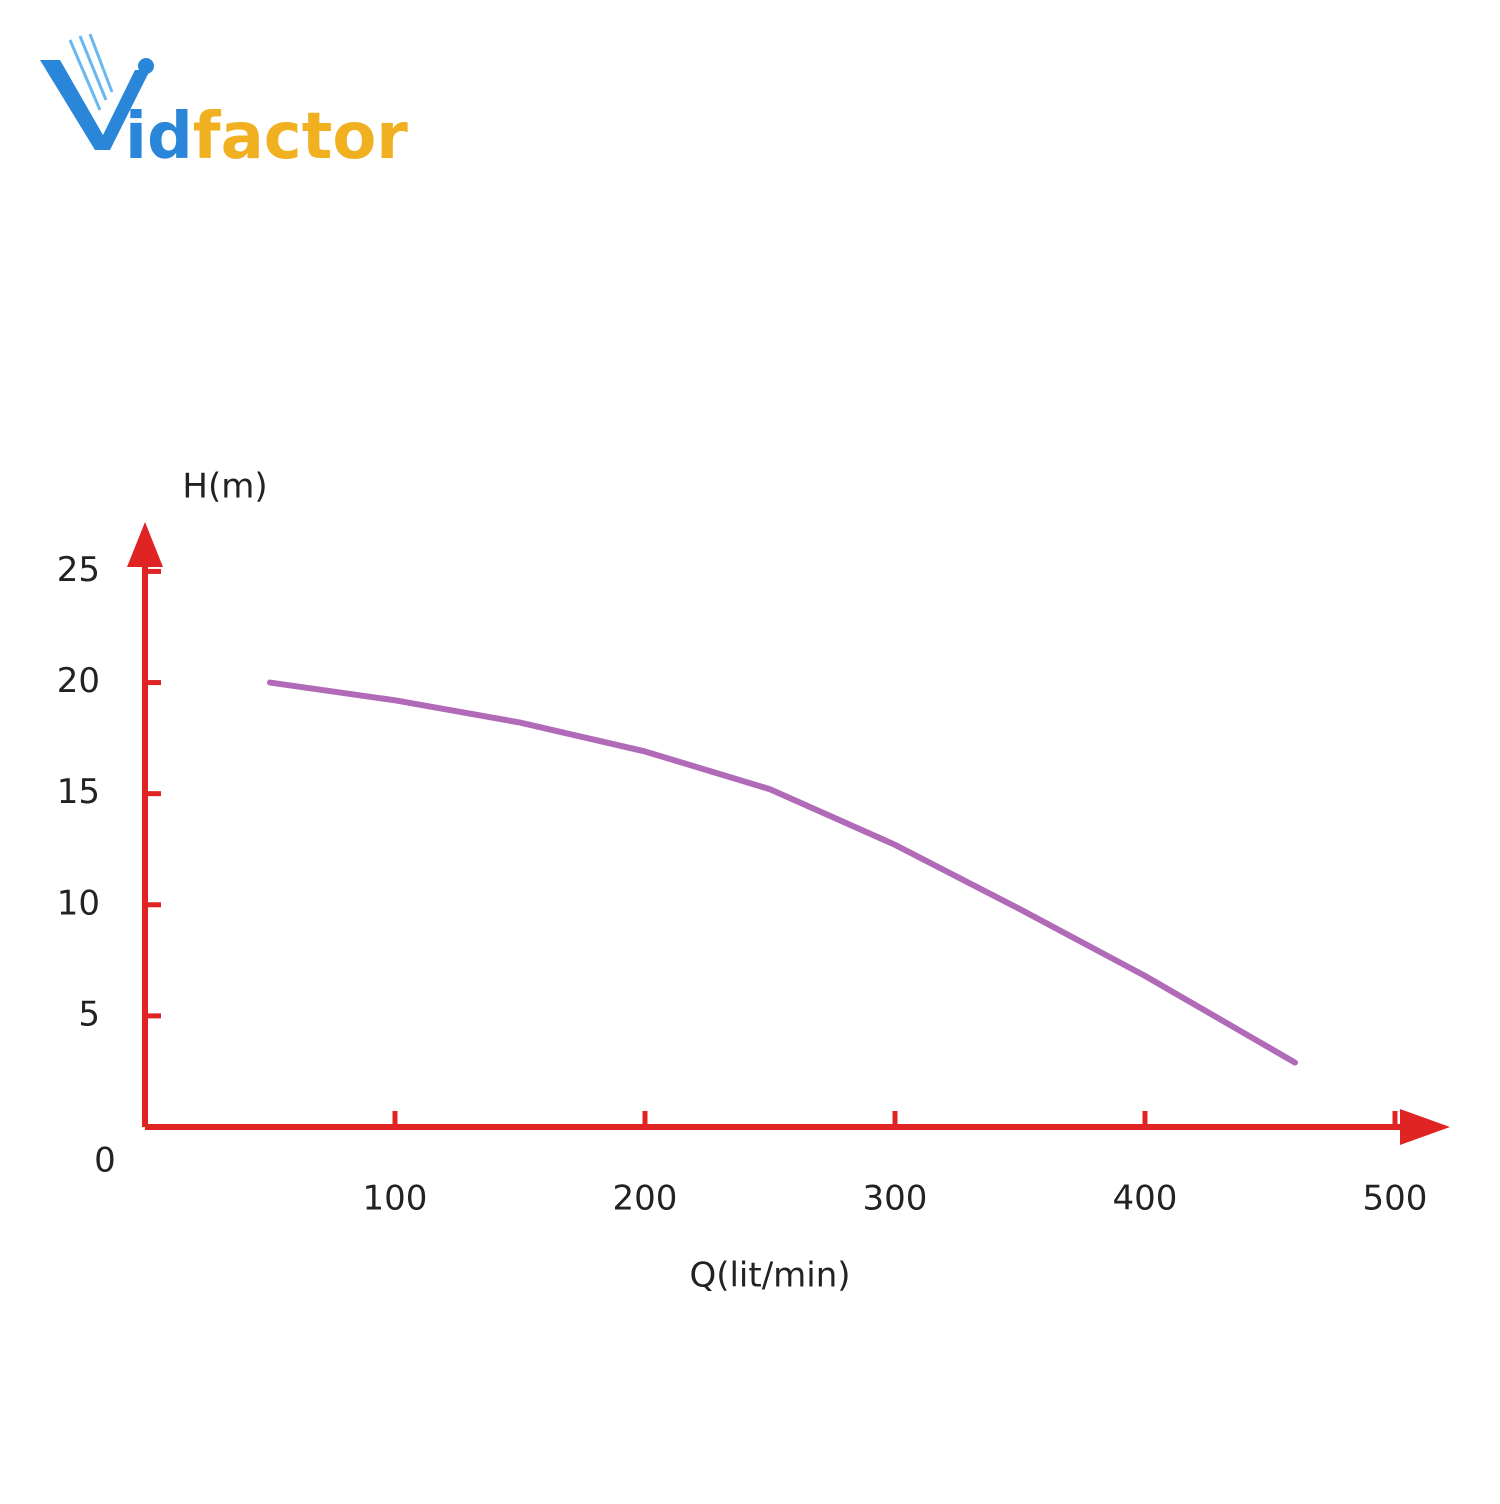 The height and width of the screenshot is (1504, 1500). What do you see at coordinates (159, 137) in the screenshot?
I see `logo-id: id` at bounding box center [159, 137].